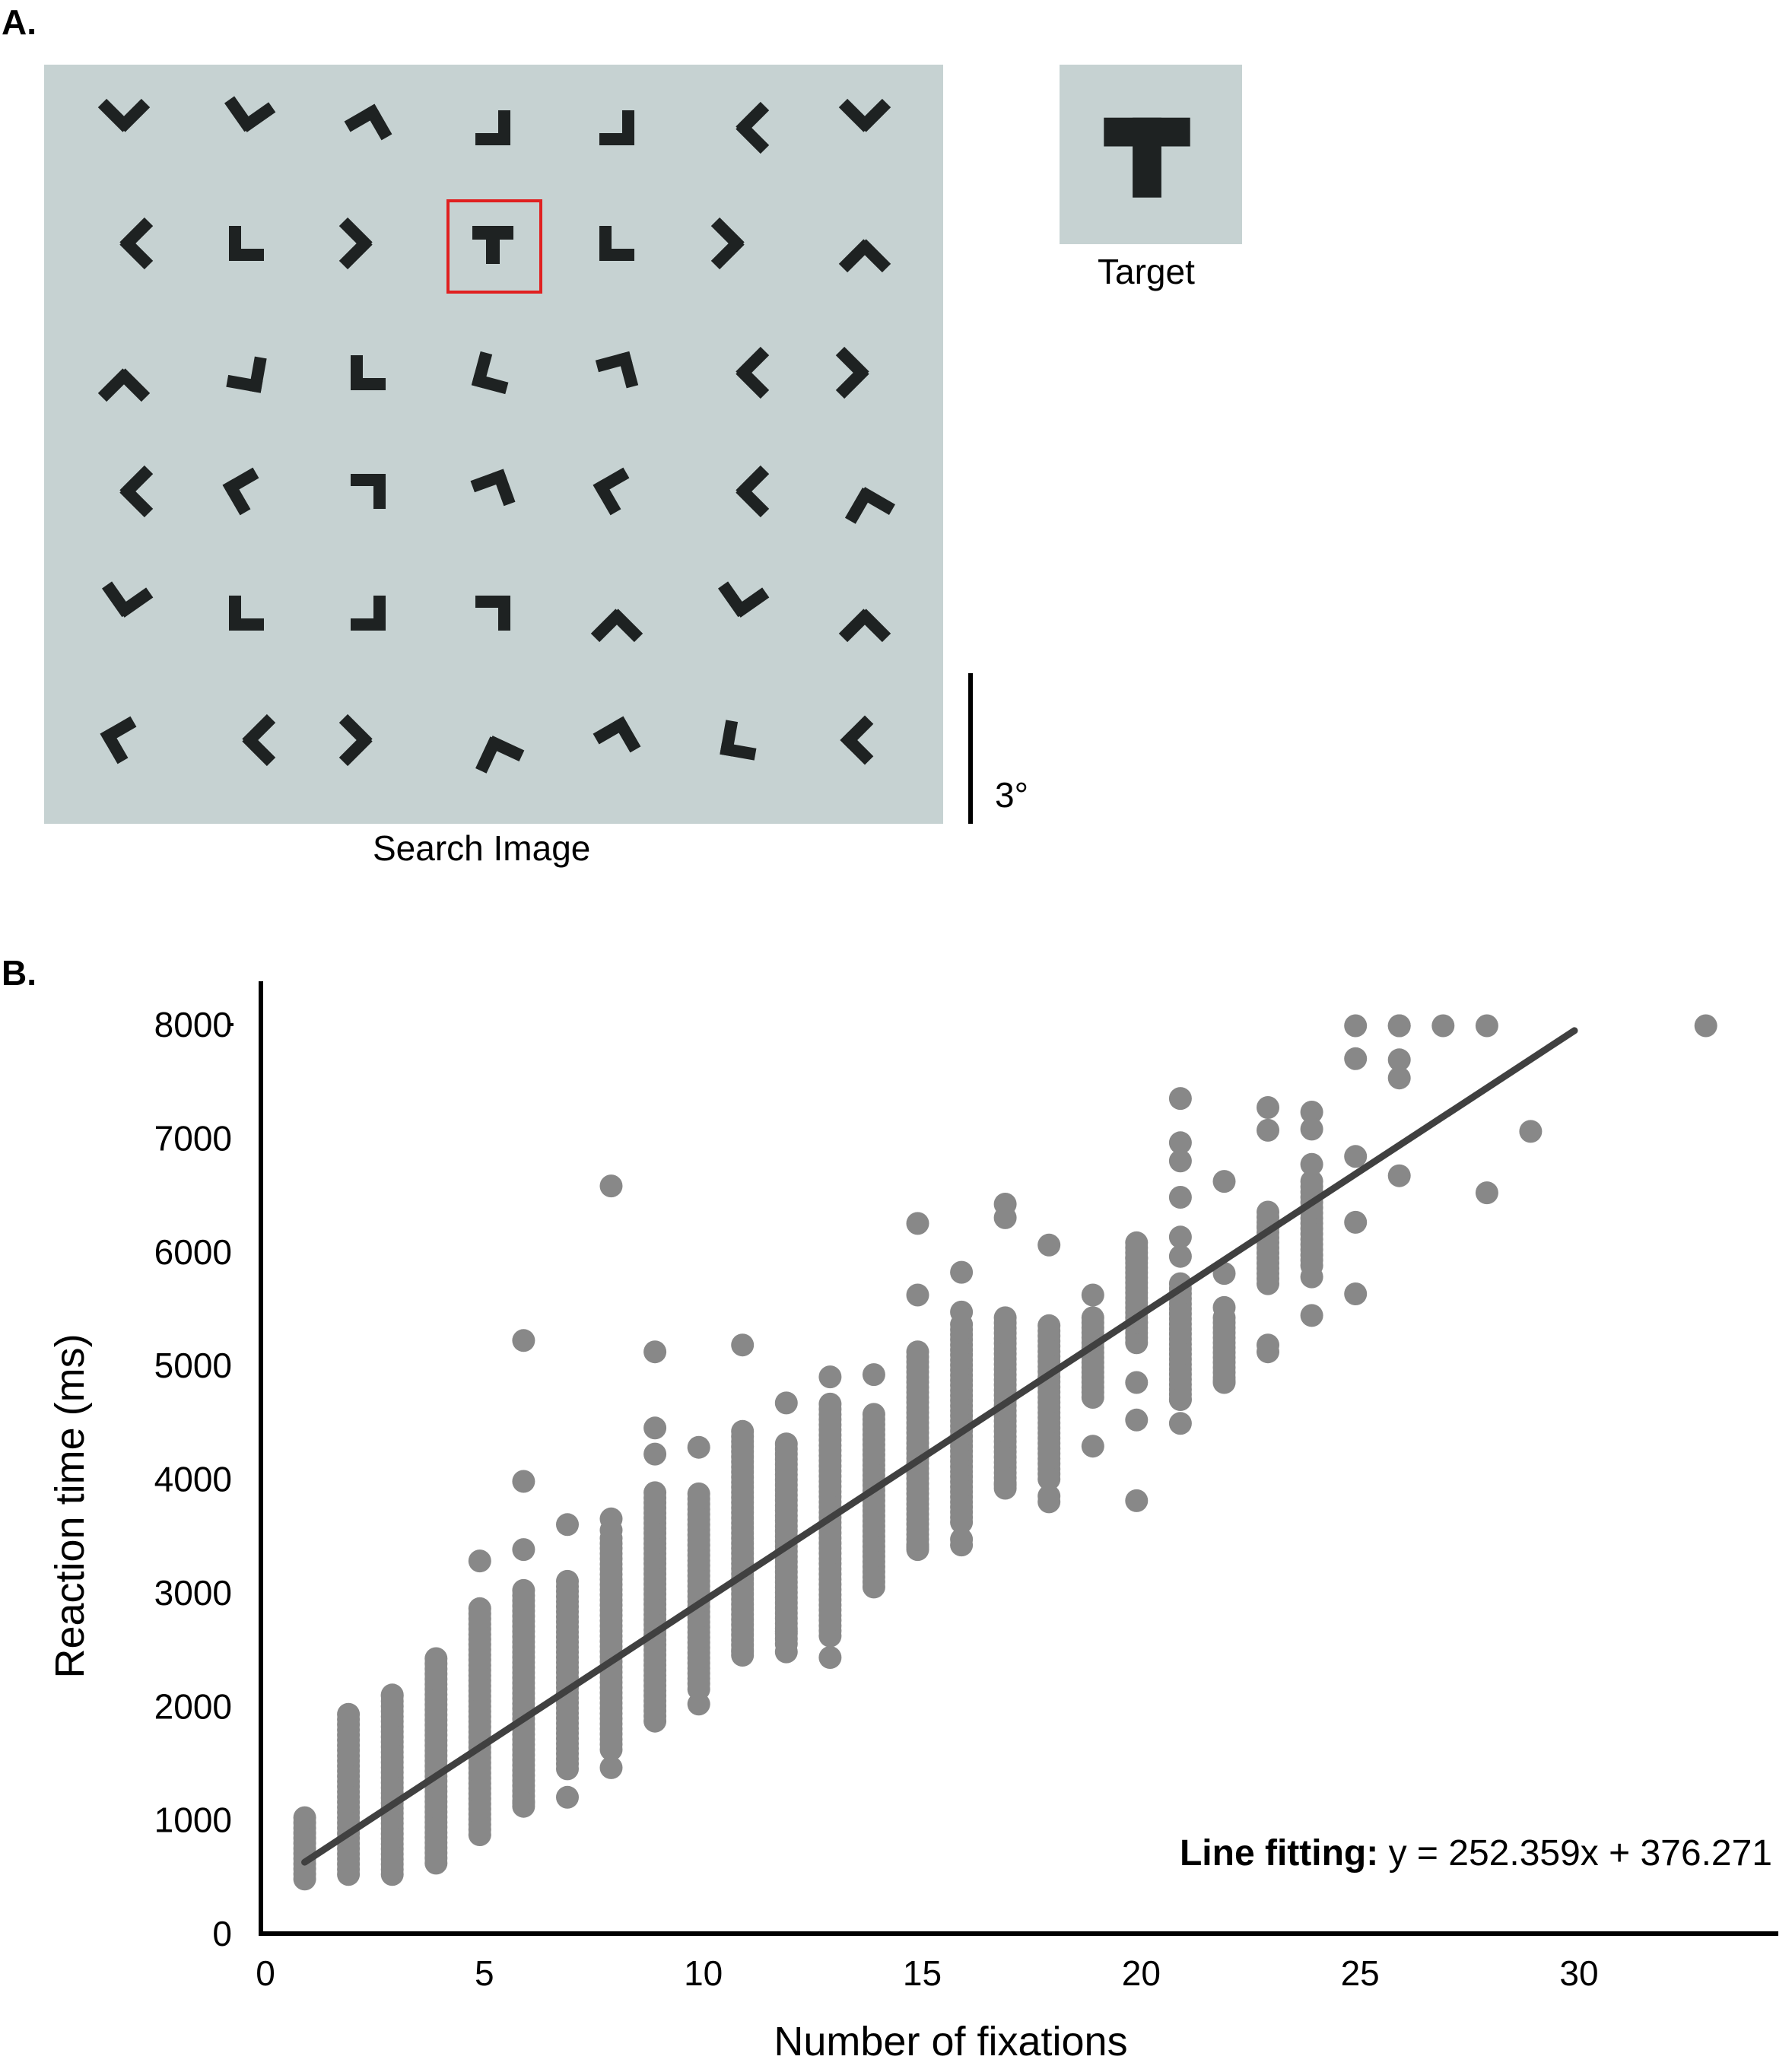 This screenshot has width=1792, height=2069. I want to click on x-tick-label: 15, so click(922, 1973).